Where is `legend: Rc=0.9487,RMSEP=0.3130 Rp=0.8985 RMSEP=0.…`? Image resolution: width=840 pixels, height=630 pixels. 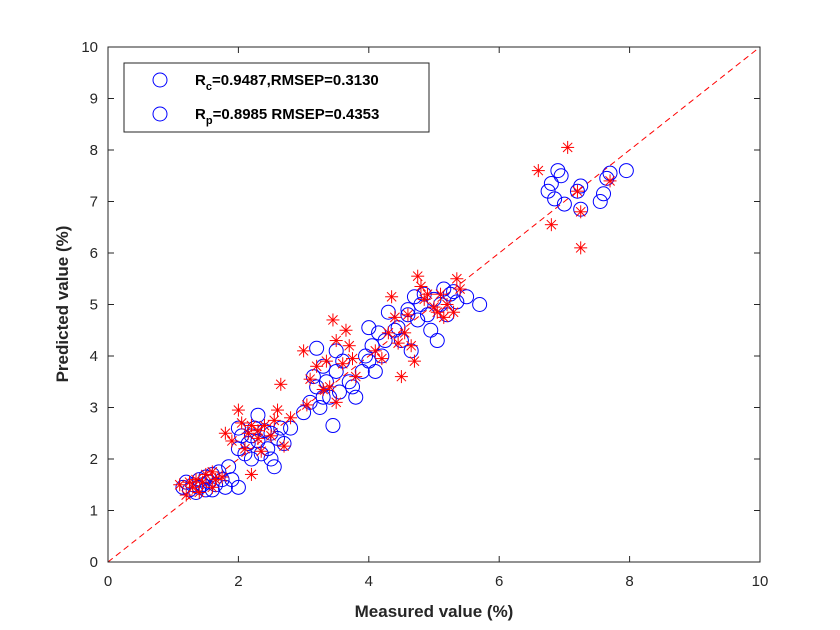 legend: Rc=0.9487,RMSEP=0.3130 Rp=0.8985 RMSEP=0.… is located at coordinates (276, 97).